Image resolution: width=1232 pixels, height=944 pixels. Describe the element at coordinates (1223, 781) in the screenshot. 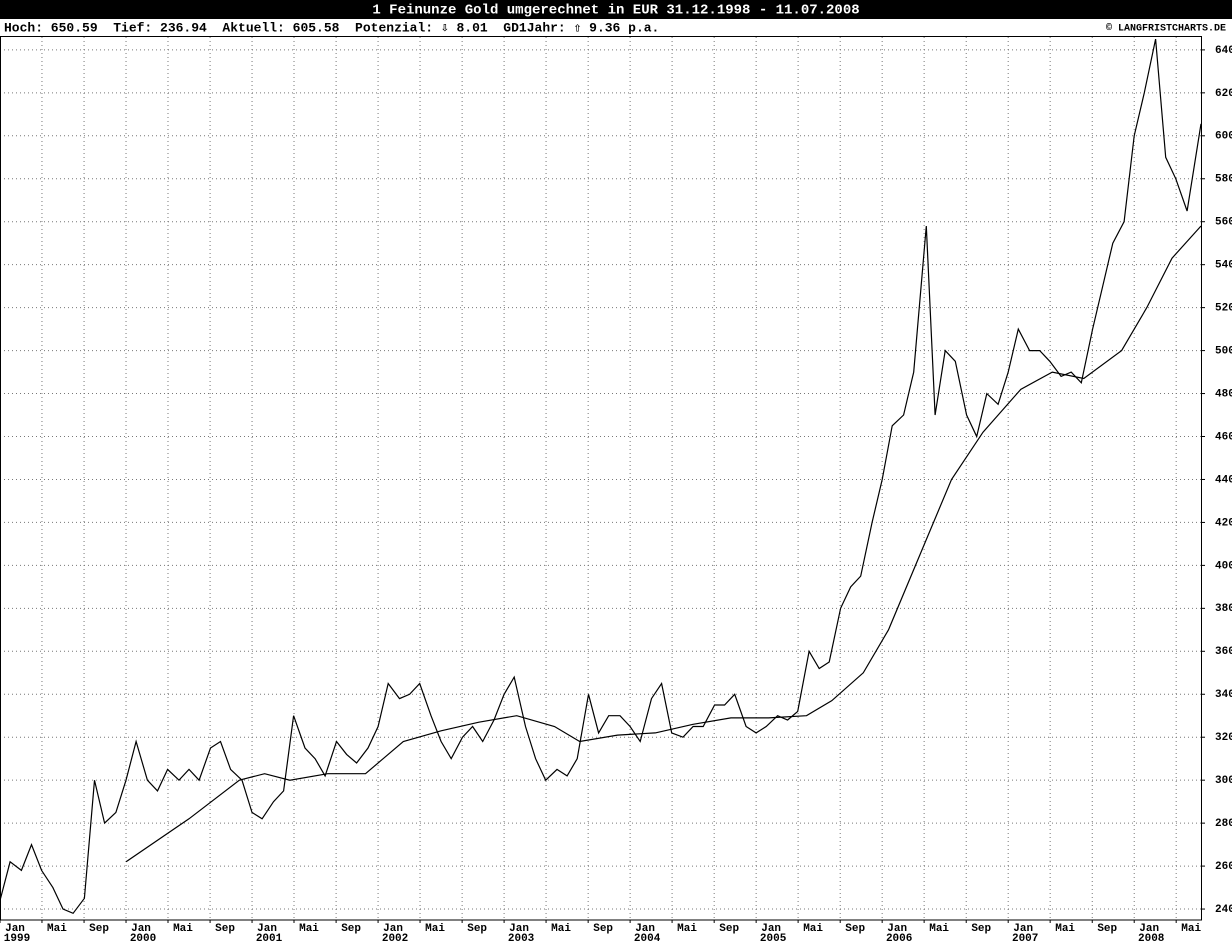

I see `y-tick-label: 300` at that location.